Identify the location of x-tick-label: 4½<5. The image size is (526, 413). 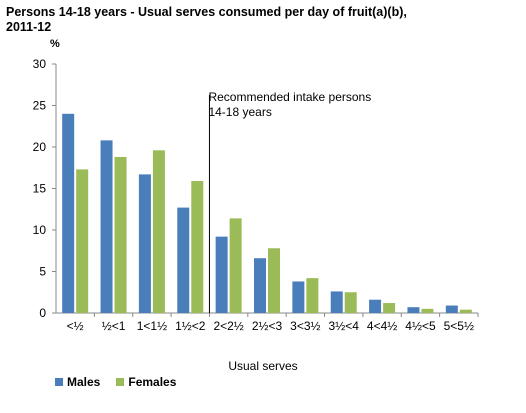
(420, 326).